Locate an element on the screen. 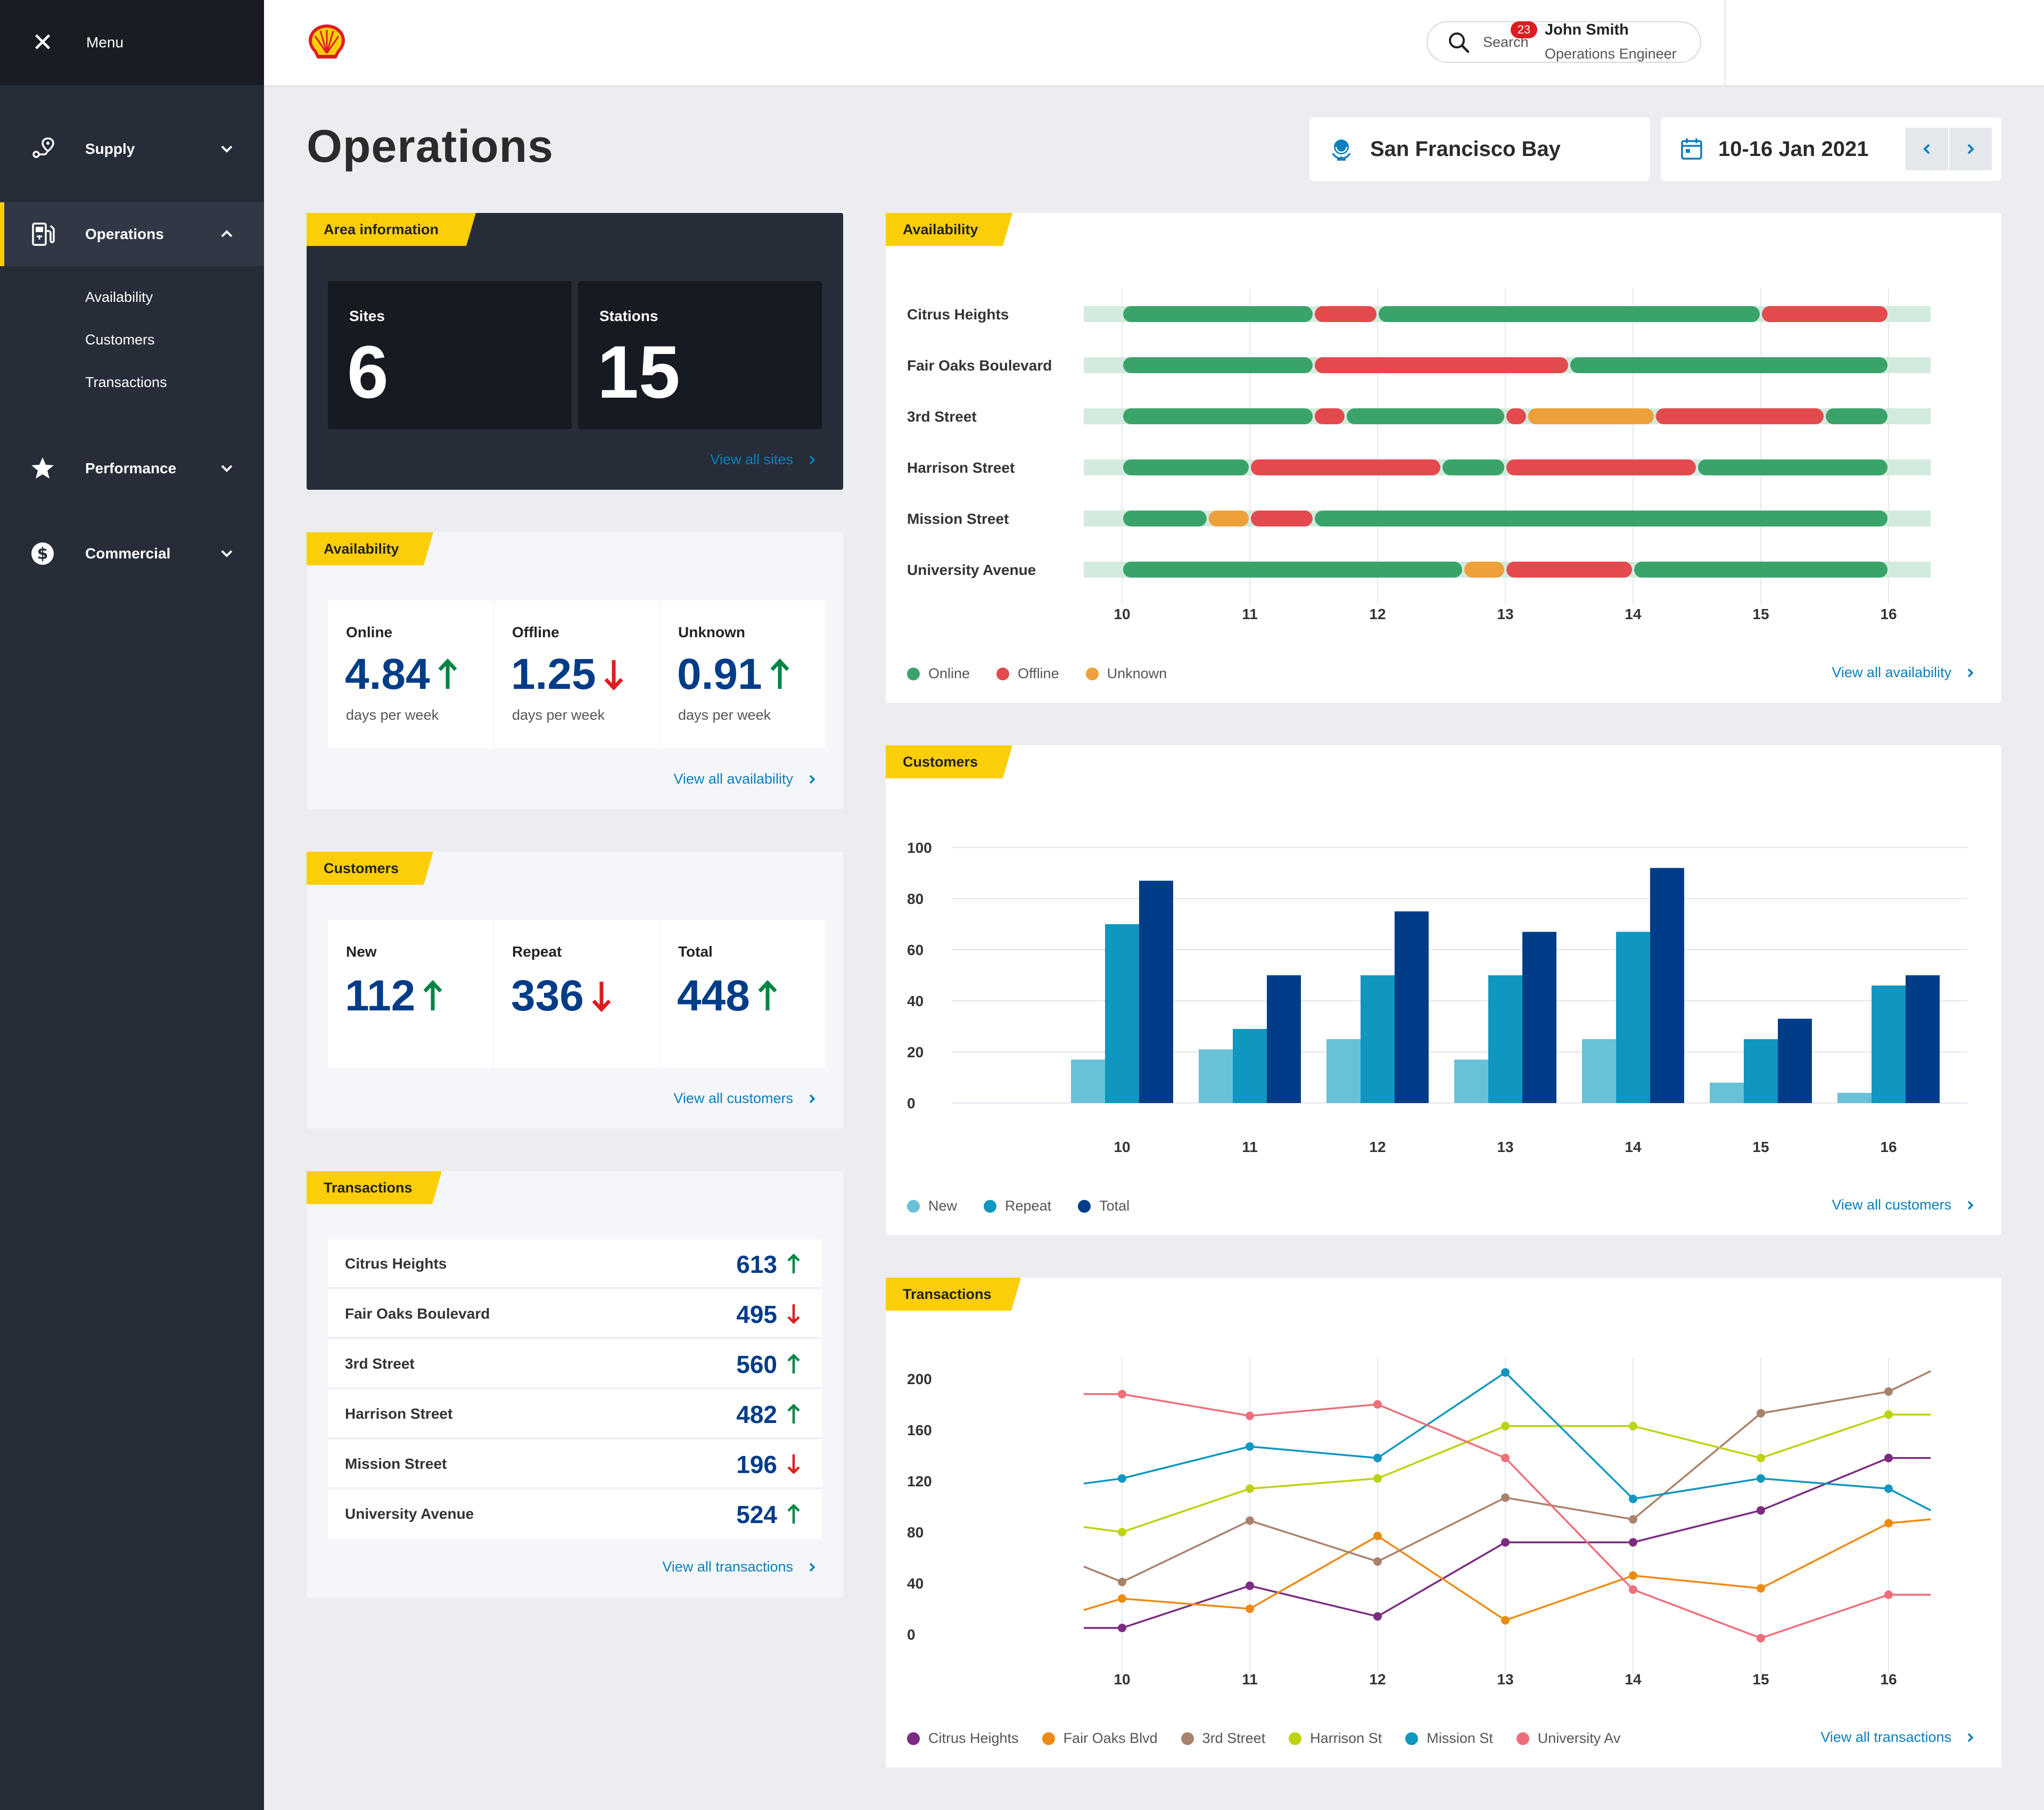  table-row: Fair Oaks Boulevard 495 is located at coordinates (575, 1313).